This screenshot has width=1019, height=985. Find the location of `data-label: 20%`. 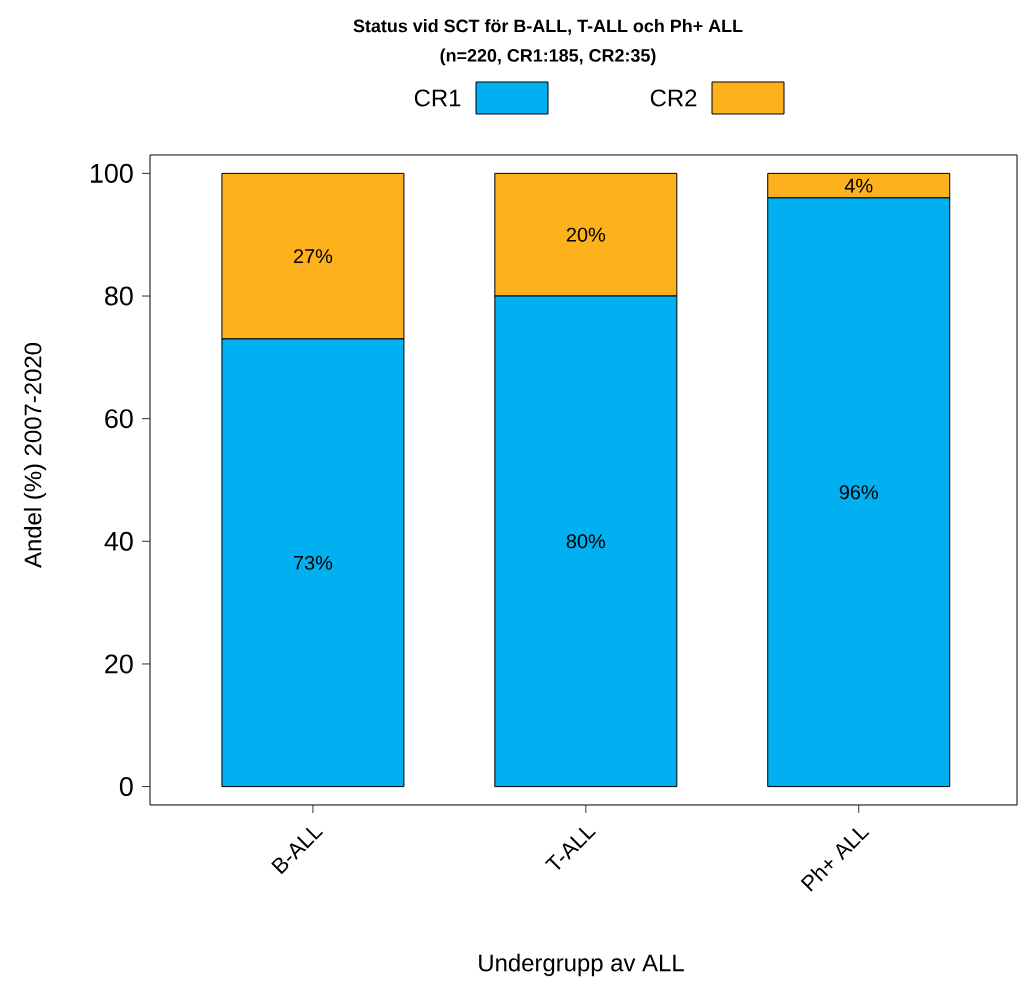

data-label: 20% is located at coordinates (586, 234).